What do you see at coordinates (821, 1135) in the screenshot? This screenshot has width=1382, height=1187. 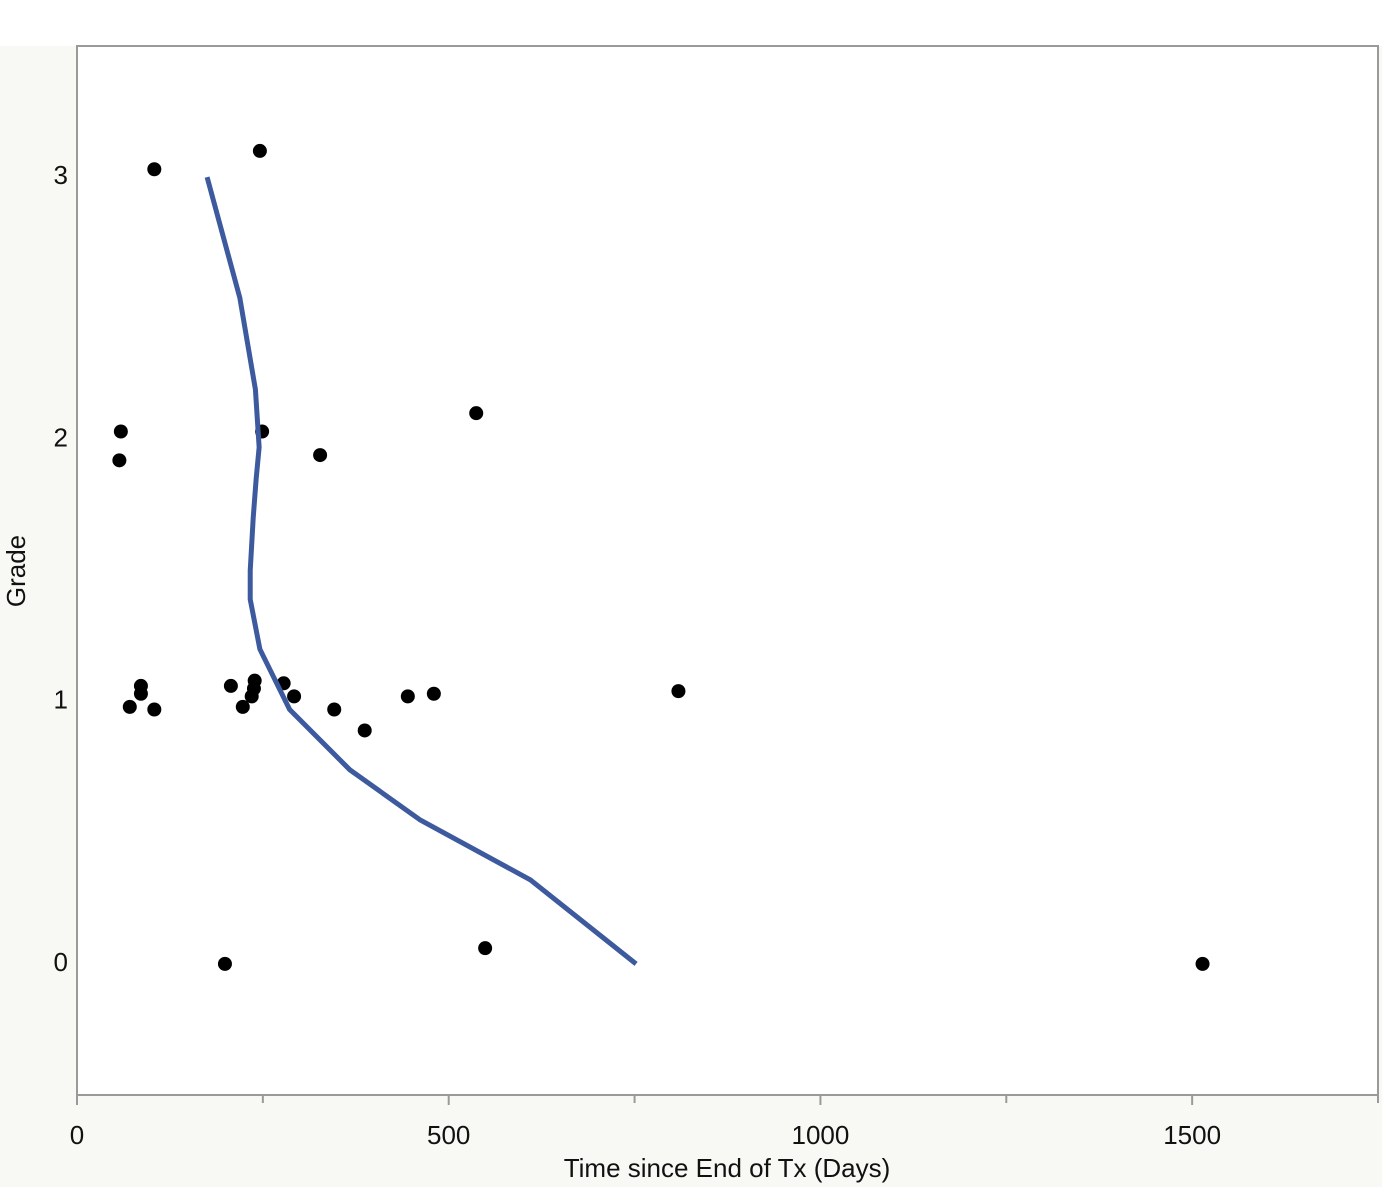 I see `x-tick-label: 1000` at bounding box center [821, 1135].